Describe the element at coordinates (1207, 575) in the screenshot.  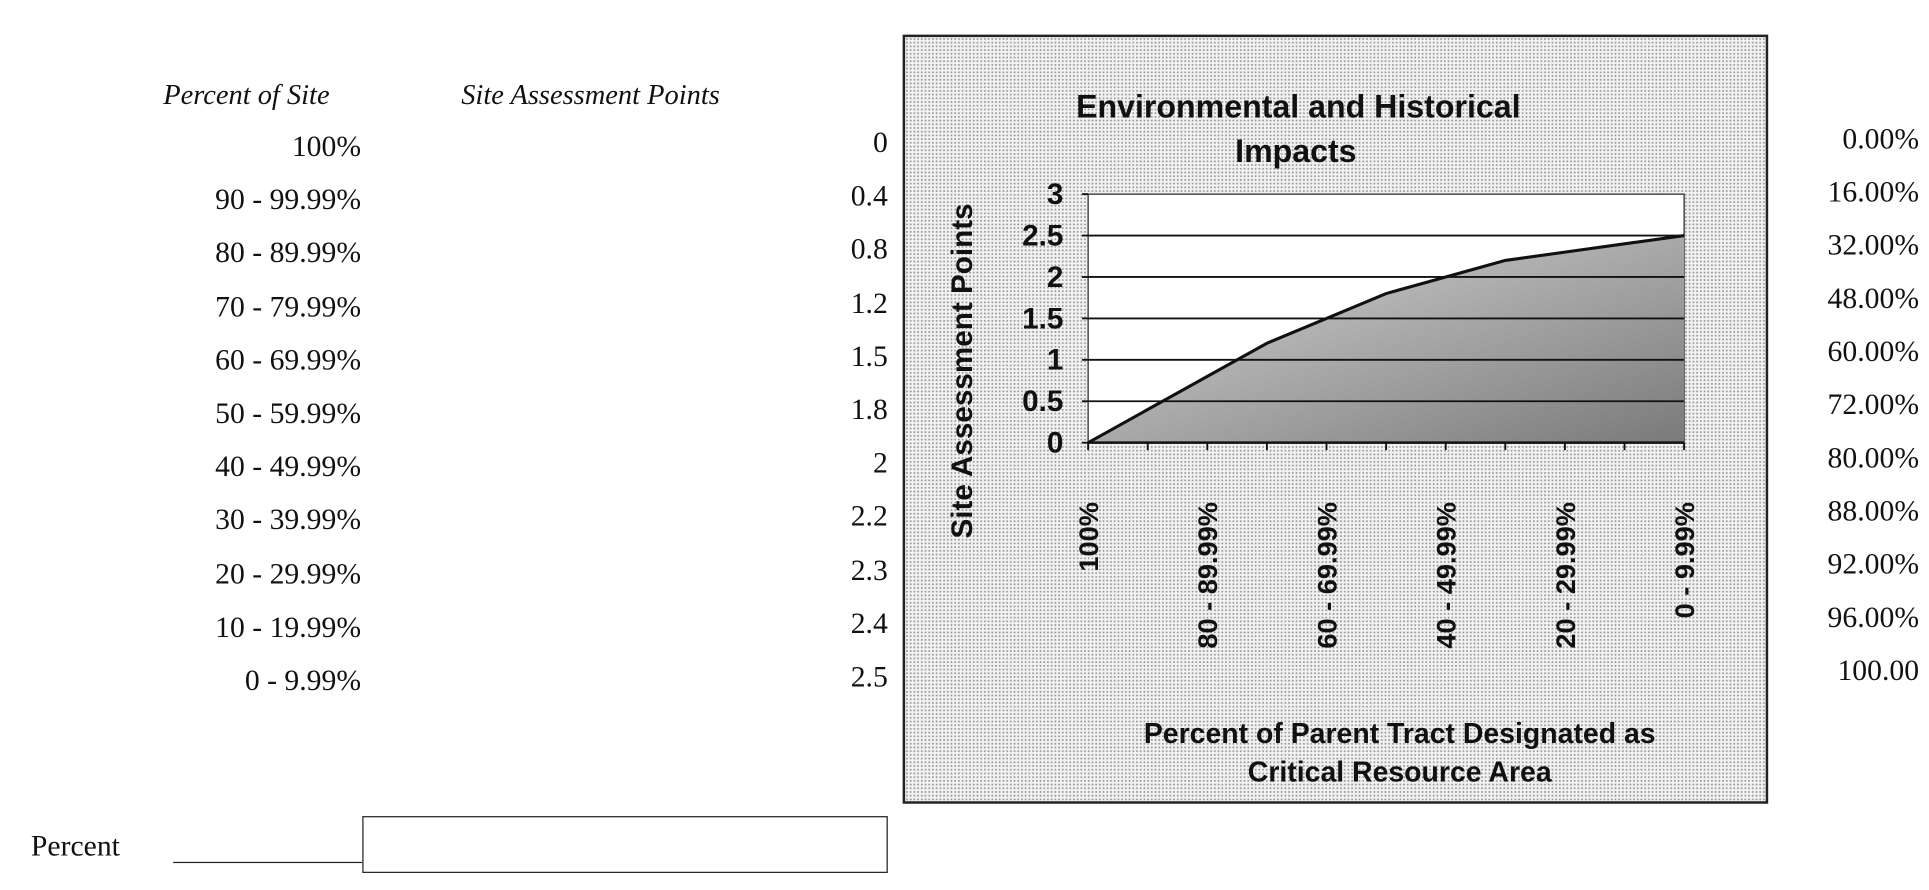
I see `x-tick-label: 80 - 89.99%` at that location.